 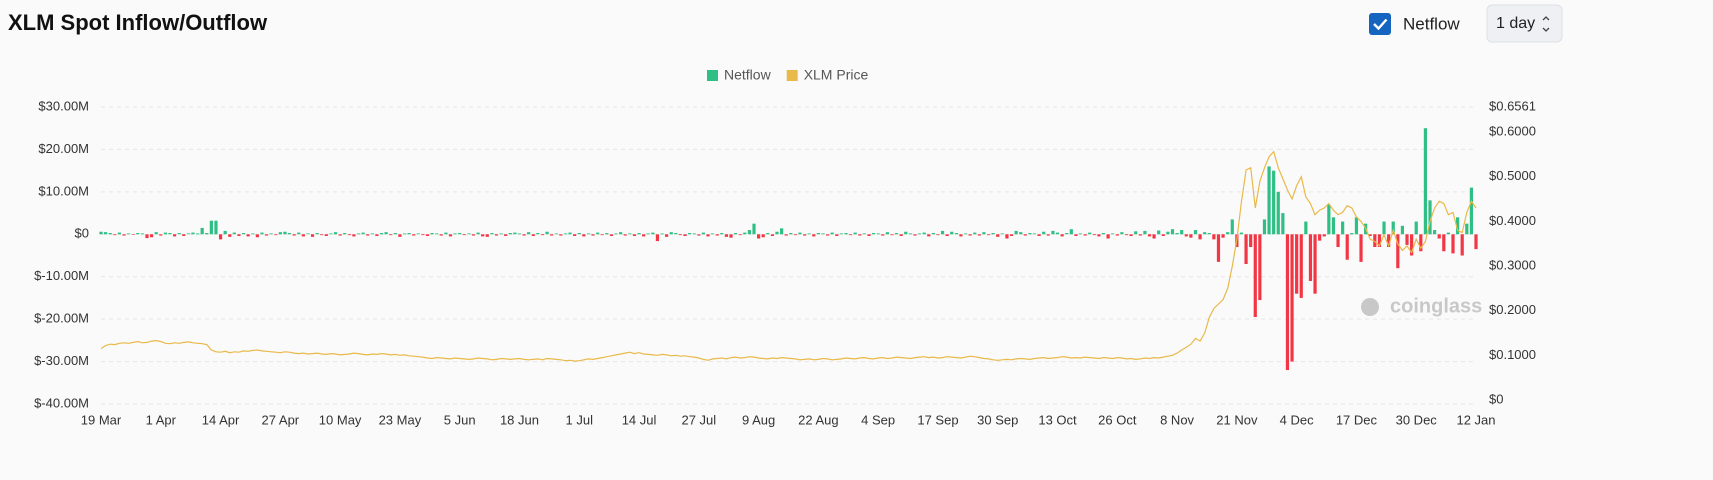 I want to click on x-tick-label: 5 Jun, so click(x=460, y=419).